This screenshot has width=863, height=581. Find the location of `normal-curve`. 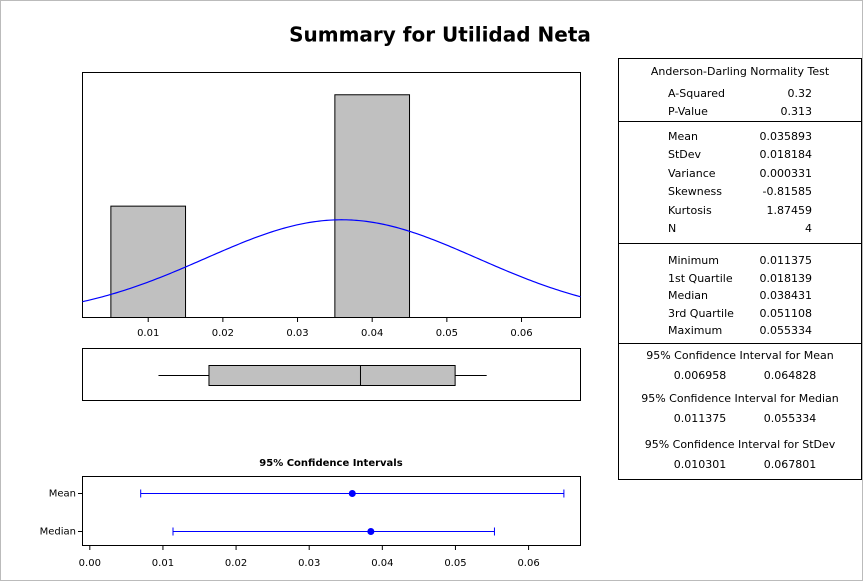

normal-curve is located at coordinates (331, 261).